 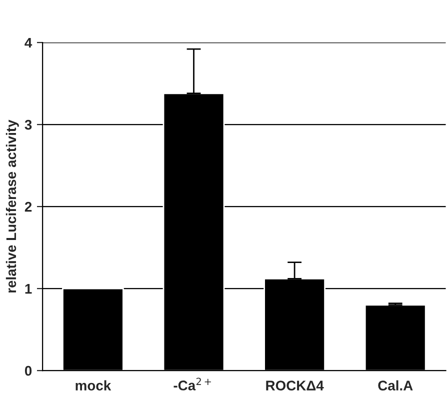 I want to click on y-tick-label: 2, so click(x=28, y=207).